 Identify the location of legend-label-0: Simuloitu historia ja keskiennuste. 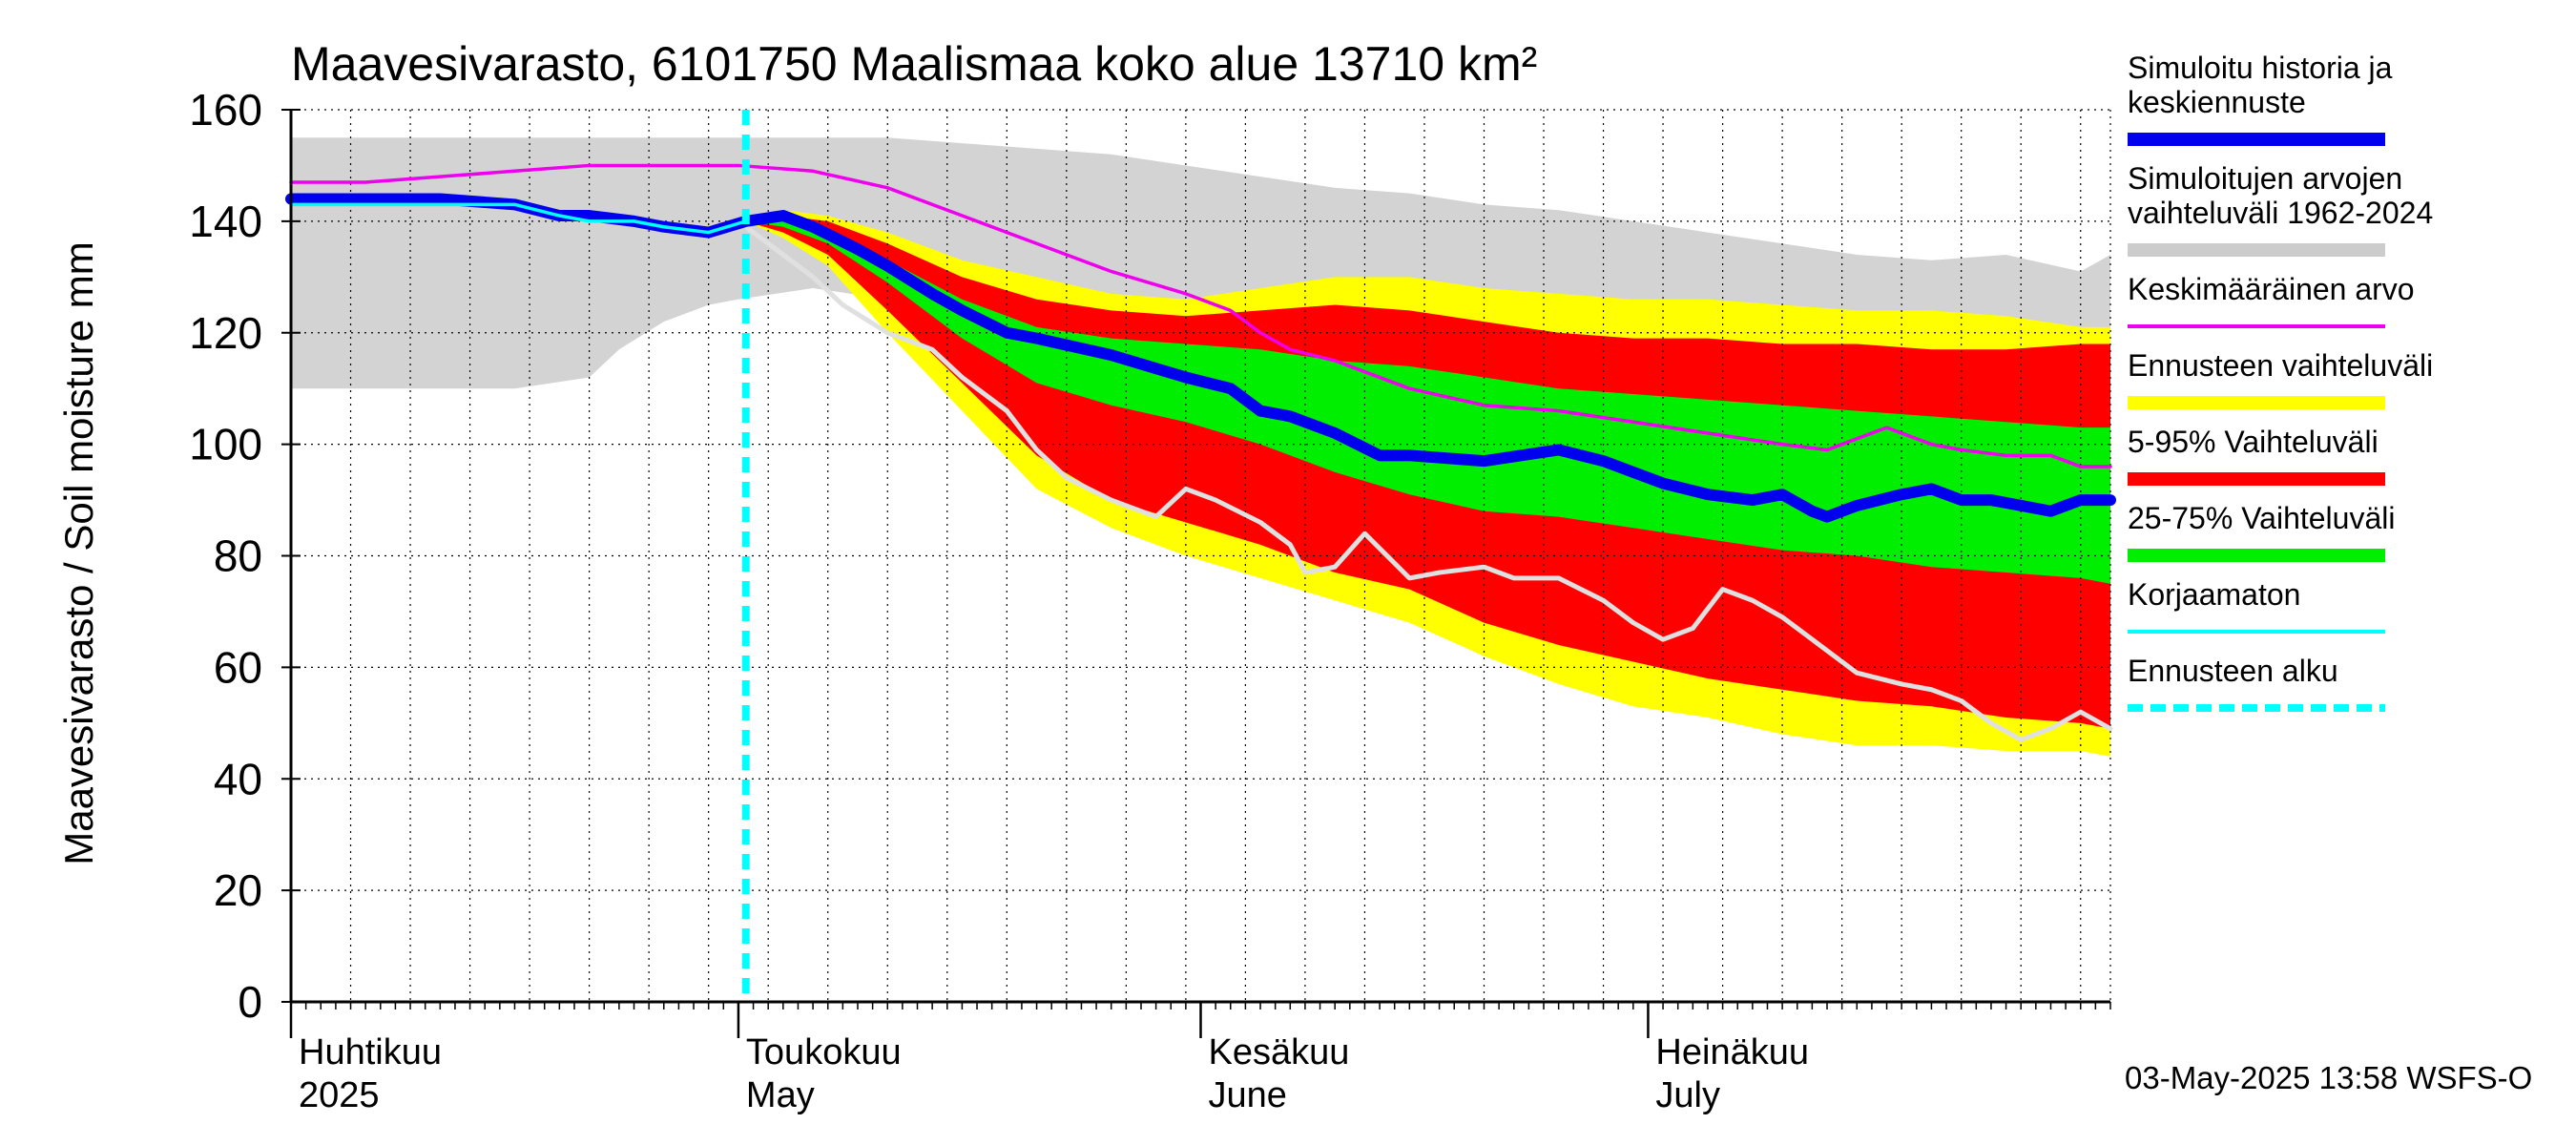
(2260, 85).